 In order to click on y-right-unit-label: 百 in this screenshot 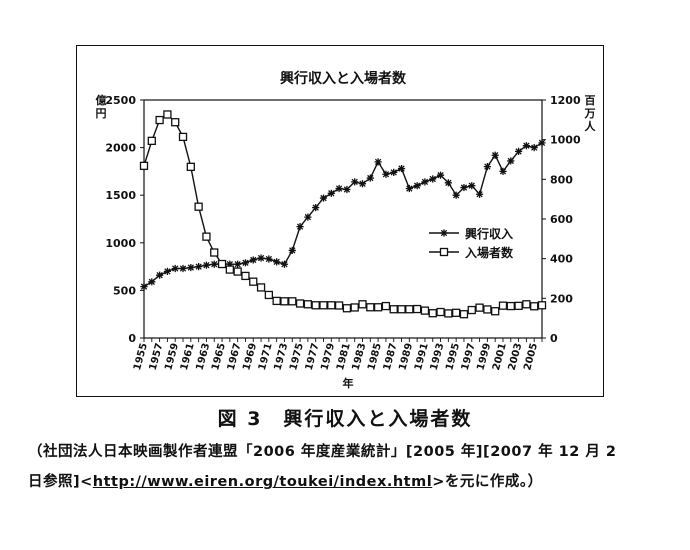, I will do `click(590, 100)`.